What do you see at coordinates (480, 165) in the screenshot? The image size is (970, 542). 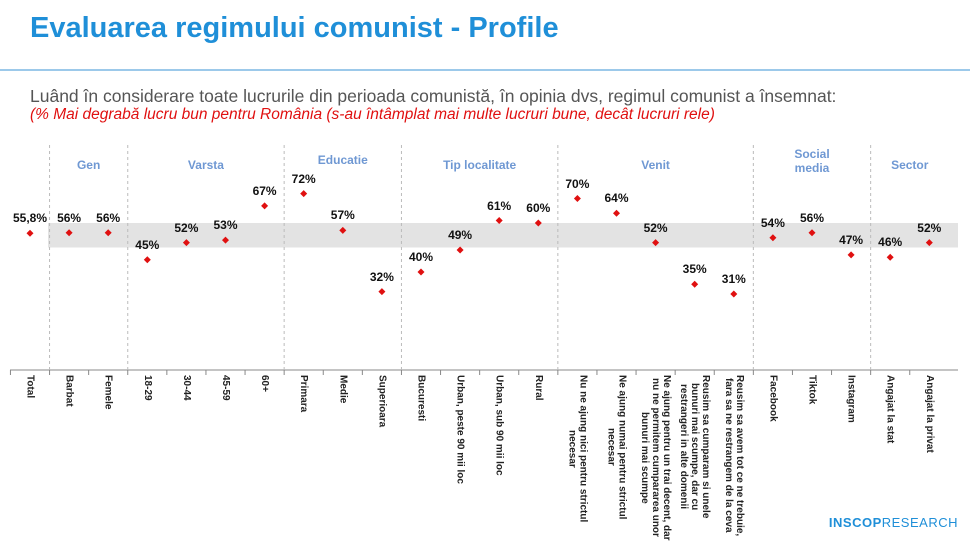 I see `group-label: Tip localitate` at bounding box center [480, 165].